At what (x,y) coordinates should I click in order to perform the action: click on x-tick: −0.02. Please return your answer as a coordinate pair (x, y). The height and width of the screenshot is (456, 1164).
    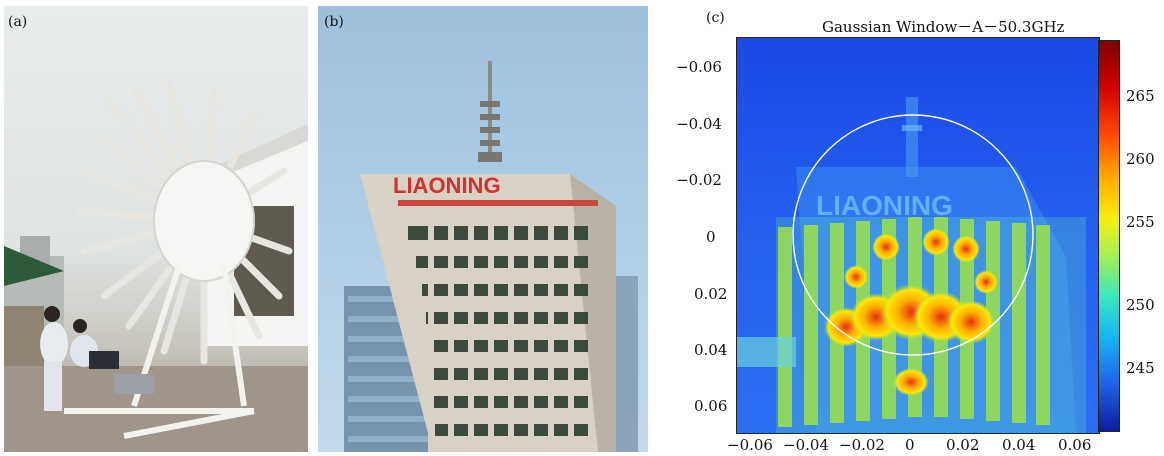
    Looking at the image, I should click on (862, 445).